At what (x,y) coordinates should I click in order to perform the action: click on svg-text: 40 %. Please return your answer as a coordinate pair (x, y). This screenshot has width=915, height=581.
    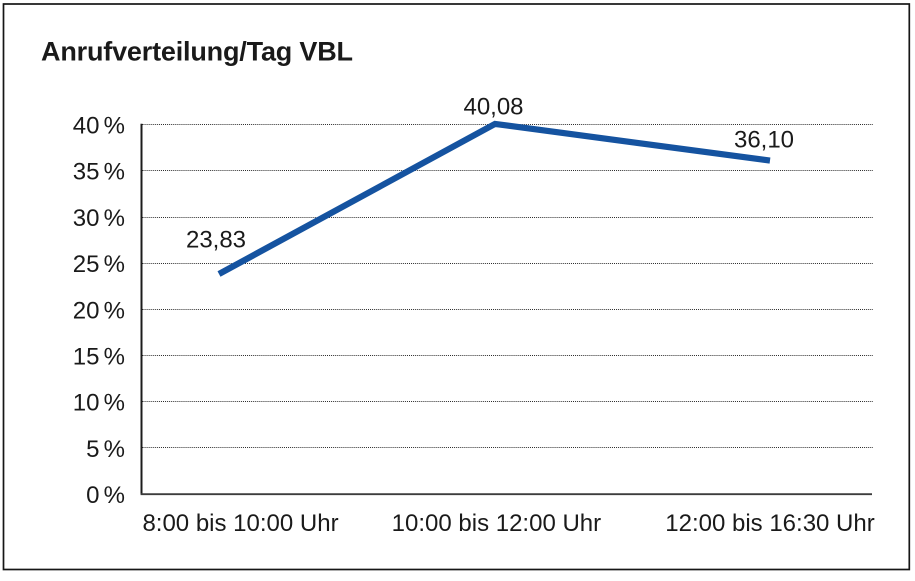
    Looking at the image, I should click on (99, 126).